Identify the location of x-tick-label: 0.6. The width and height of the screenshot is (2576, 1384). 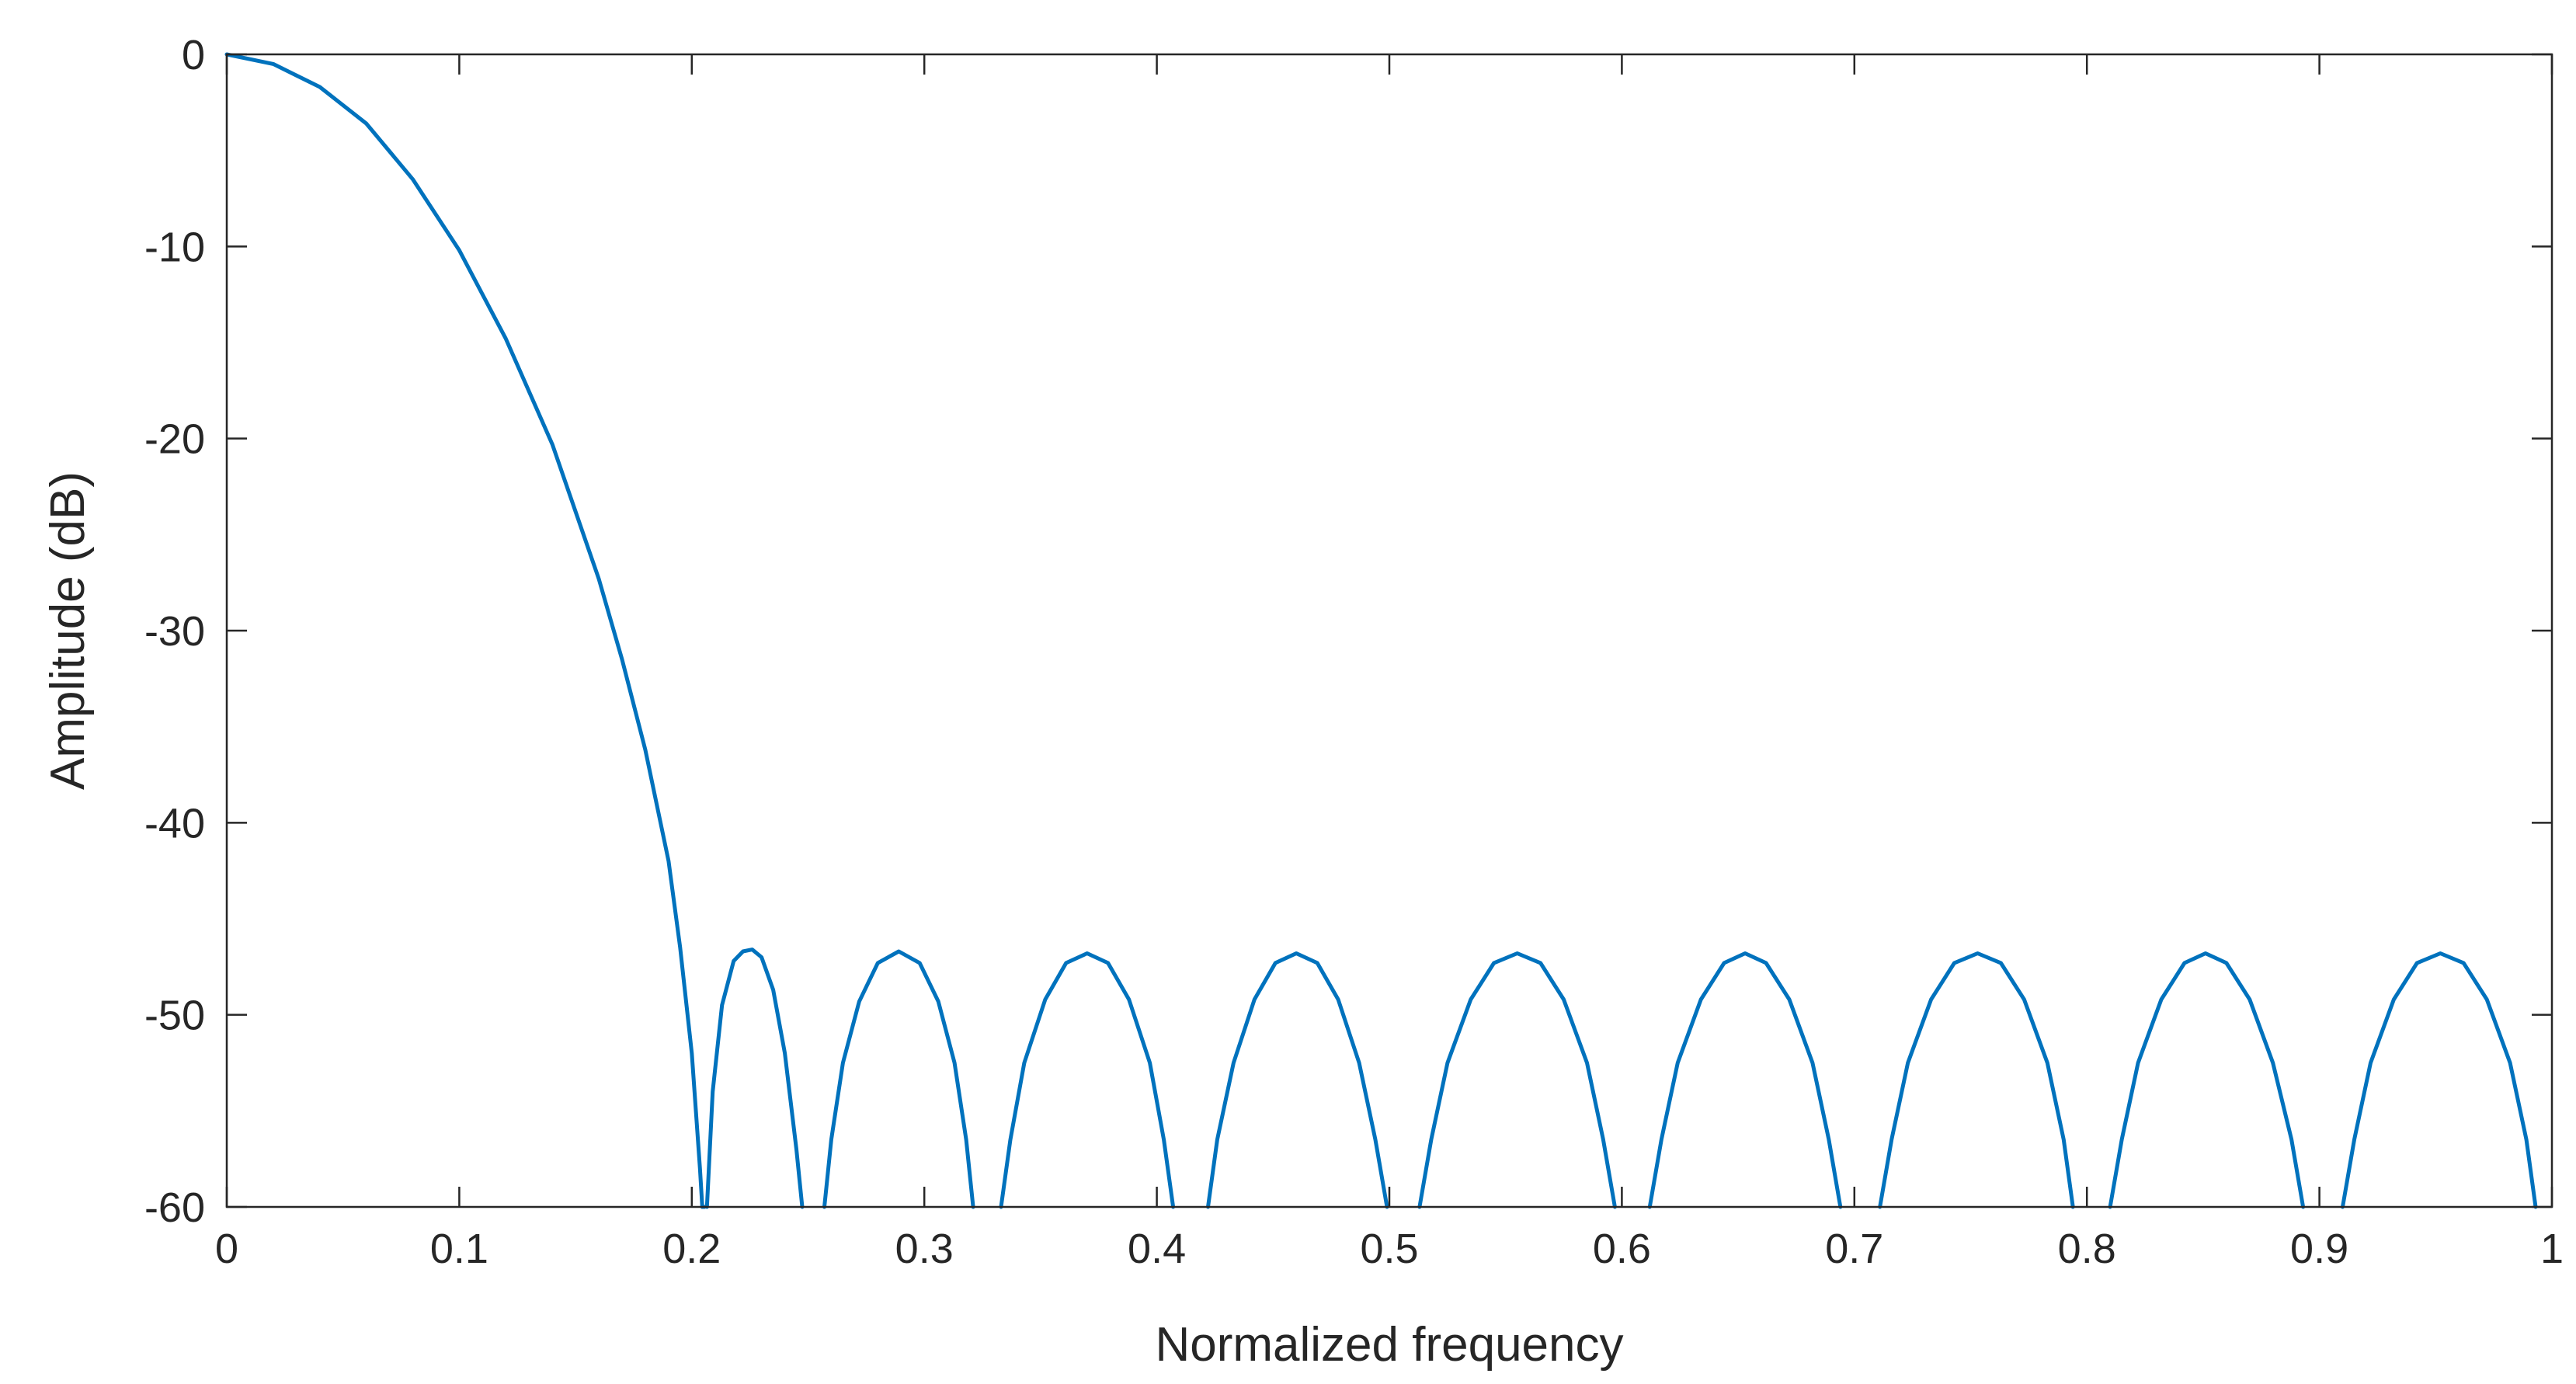
(1622, 1249).